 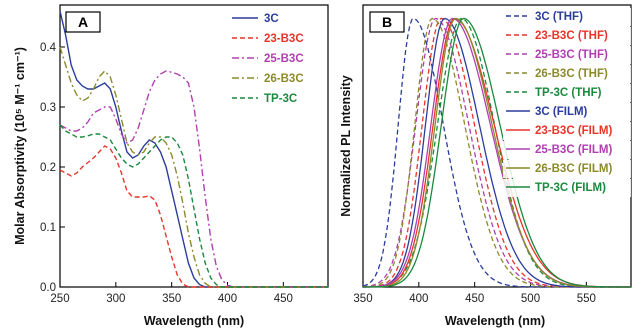 I want to click on x-tick-label-a: 450, so click(x=283, y=299).